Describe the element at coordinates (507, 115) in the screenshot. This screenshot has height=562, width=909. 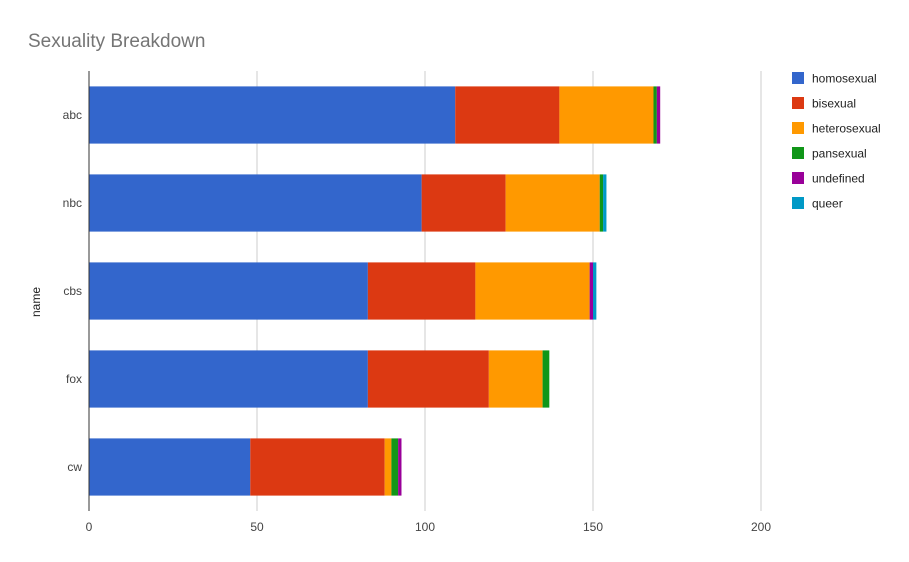
I see `bar-segment-abc-bisexual` at that location.